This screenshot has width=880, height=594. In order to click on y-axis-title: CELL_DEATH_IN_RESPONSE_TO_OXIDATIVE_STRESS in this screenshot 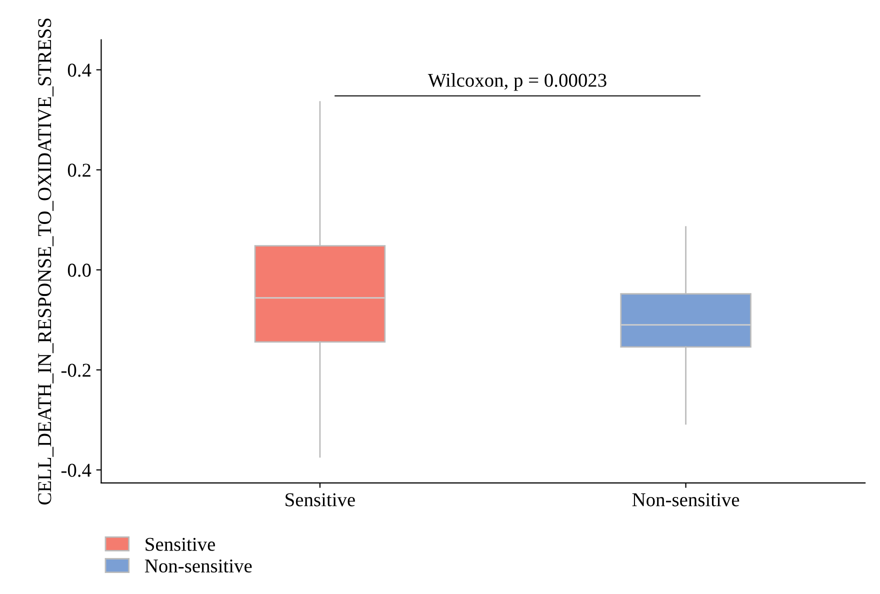, I will do `click(46, 261)`.